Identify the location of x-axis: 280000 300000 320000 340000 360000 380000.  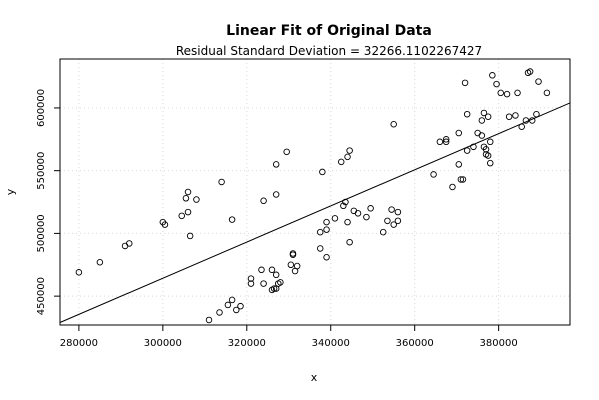
(289, 337).